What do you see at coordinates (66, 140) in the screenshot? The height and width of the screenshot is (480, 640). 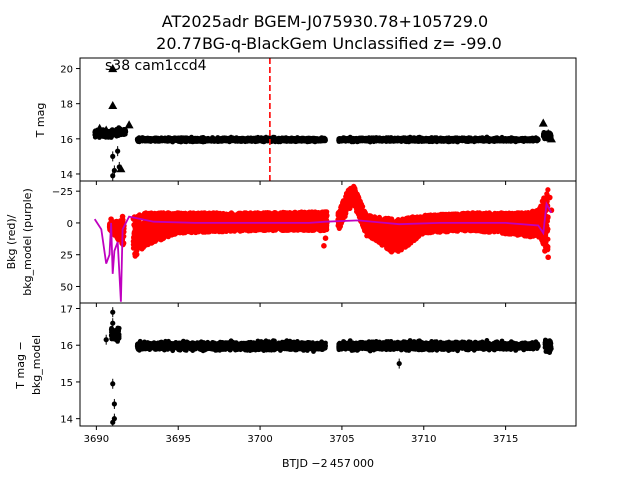 I see `y-tick-label: 16` at bounding box center [66, 140].